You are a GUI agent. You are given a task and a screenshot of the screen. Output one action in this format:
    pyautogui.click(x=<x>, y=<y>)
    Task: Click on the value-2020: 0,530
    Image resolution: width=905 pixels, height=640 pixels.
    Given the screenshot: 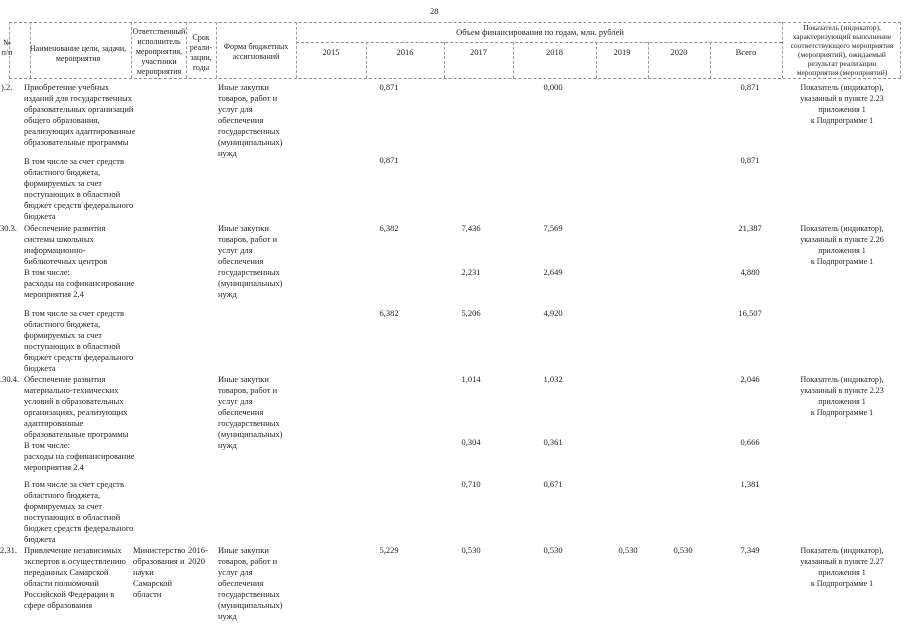 What is the action you would take?
    pyautogui.click(x=683, y=550)
    